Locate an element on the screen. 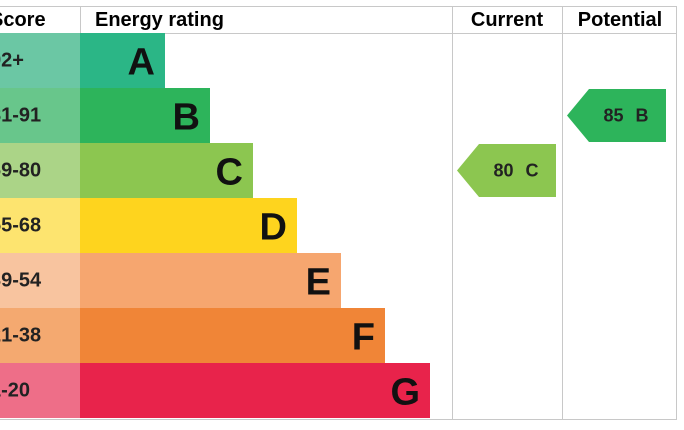 The width and height of the screenshot is (684, 430). score-label: 92+ is located at coordinates (12, 61).